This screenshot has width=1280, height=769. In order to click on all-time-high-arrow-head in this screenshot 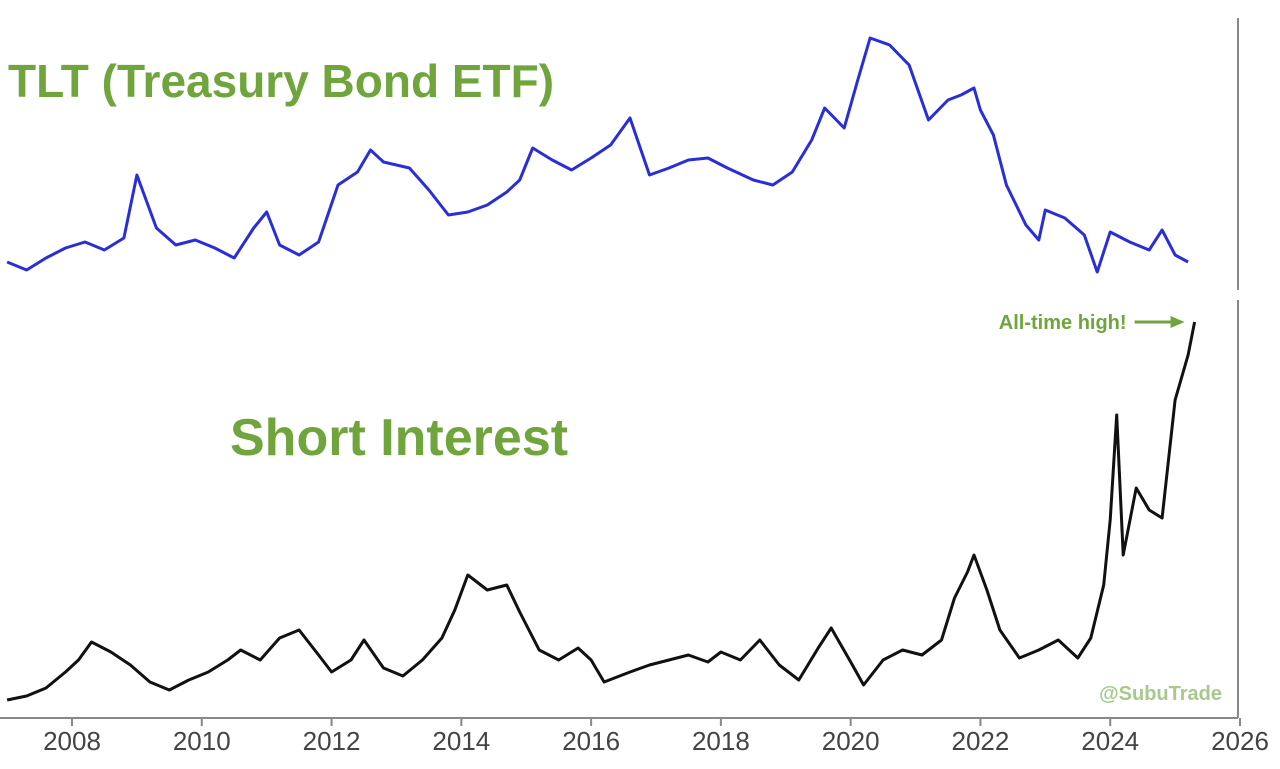, I will do `click(1177, 322)`.